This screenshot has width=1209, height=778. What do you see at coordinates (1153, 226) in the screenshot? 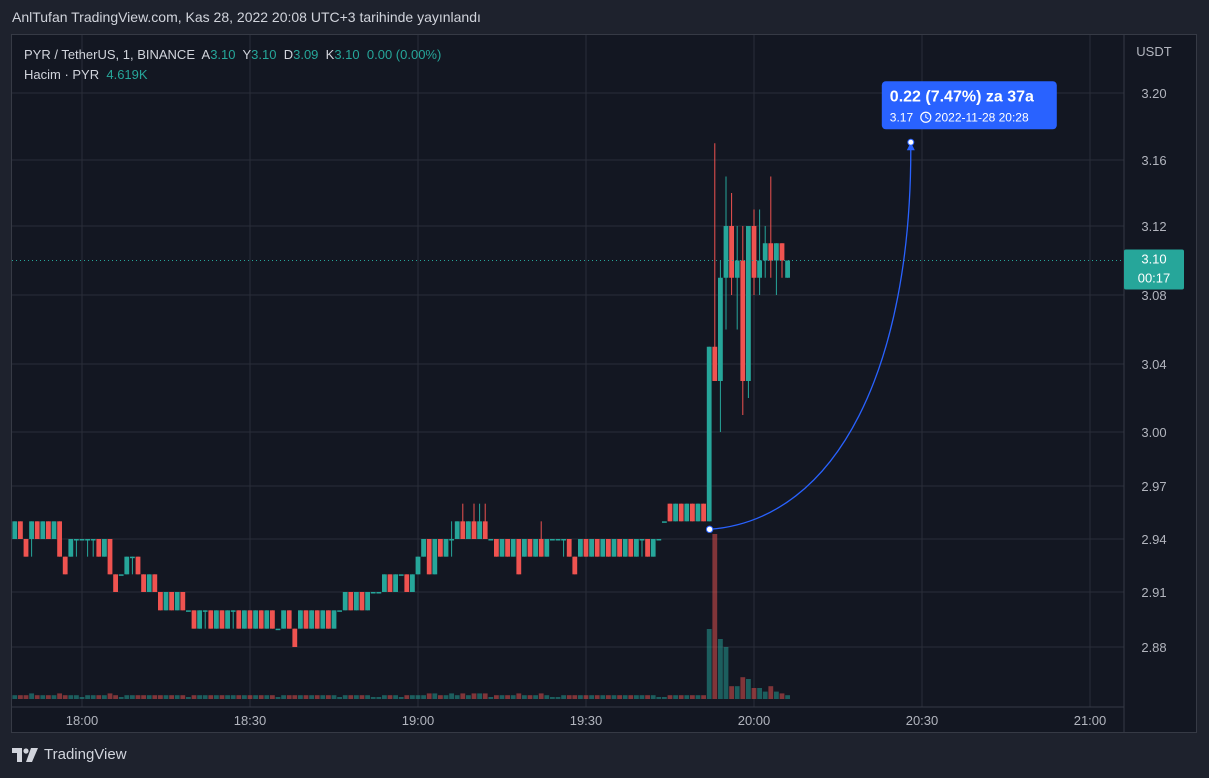
I see `price-tick-label: 3.12` at bounding box center [1153, 226].